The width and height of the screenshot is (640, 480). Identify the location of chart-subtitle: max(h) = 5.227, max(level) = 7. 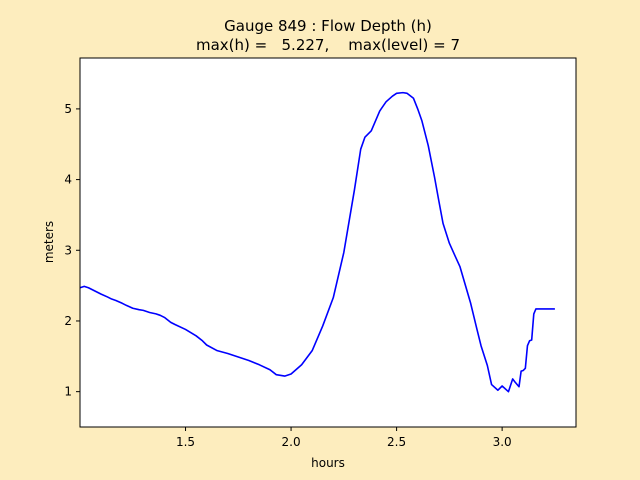
(328, 45).